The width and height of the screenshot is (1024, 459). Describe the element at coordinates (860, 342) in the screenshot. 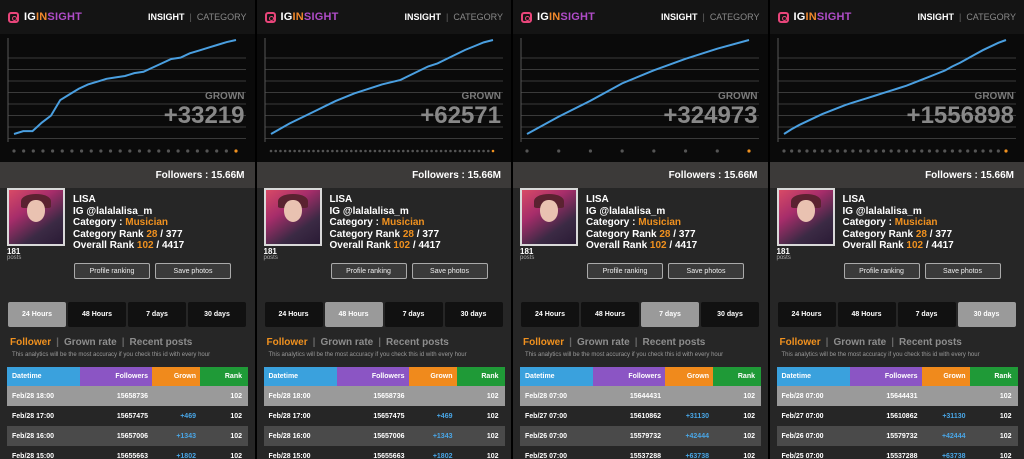

I see `tab-grown-rate: Grown rate` at that location.